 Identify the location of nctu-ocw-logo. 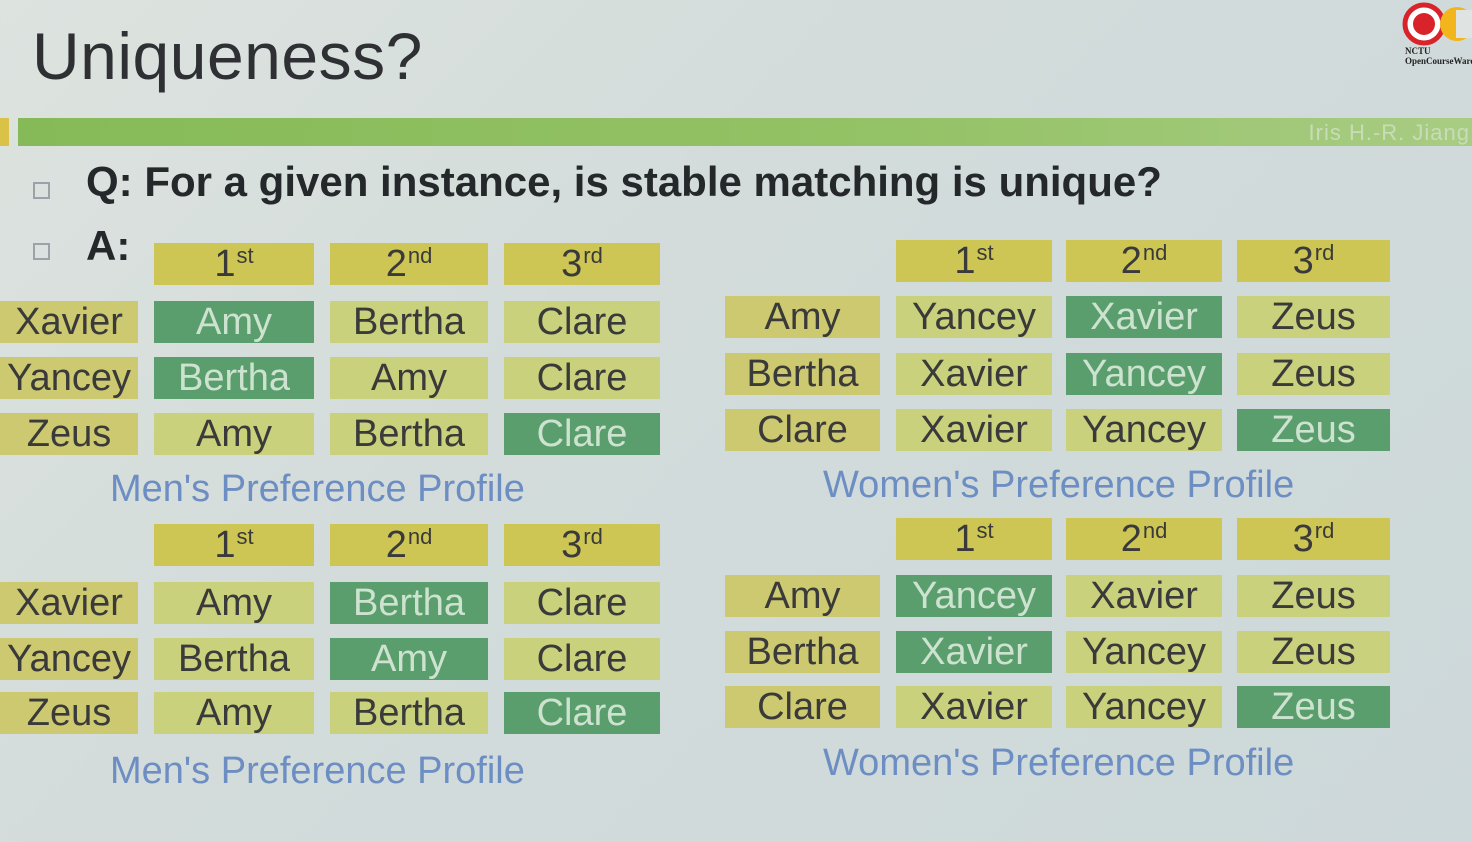
(1437, 24).